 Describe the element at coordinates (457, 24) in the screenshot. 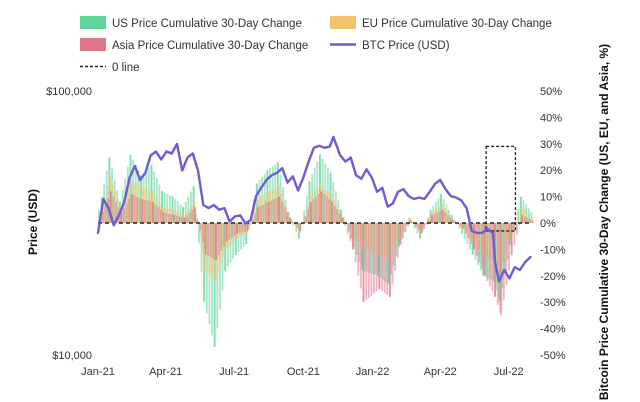

I see `legend-label-eu: EU Price Cumulative 30-Day Change` at that location.